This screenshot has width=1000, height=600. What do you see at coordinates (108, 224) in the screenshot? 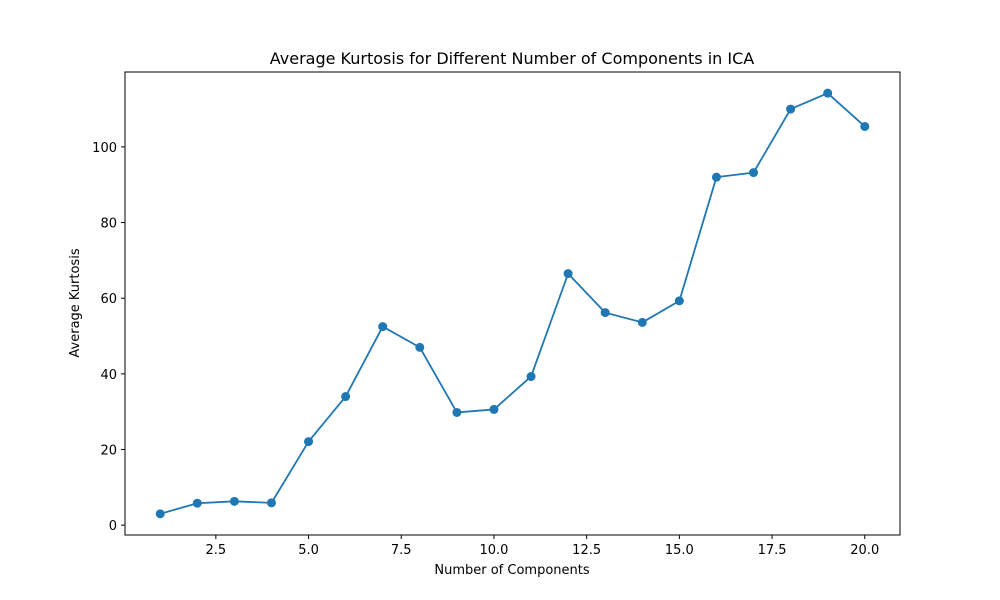
I see `y-tick-label: 80` at bounding box center [108, 224].